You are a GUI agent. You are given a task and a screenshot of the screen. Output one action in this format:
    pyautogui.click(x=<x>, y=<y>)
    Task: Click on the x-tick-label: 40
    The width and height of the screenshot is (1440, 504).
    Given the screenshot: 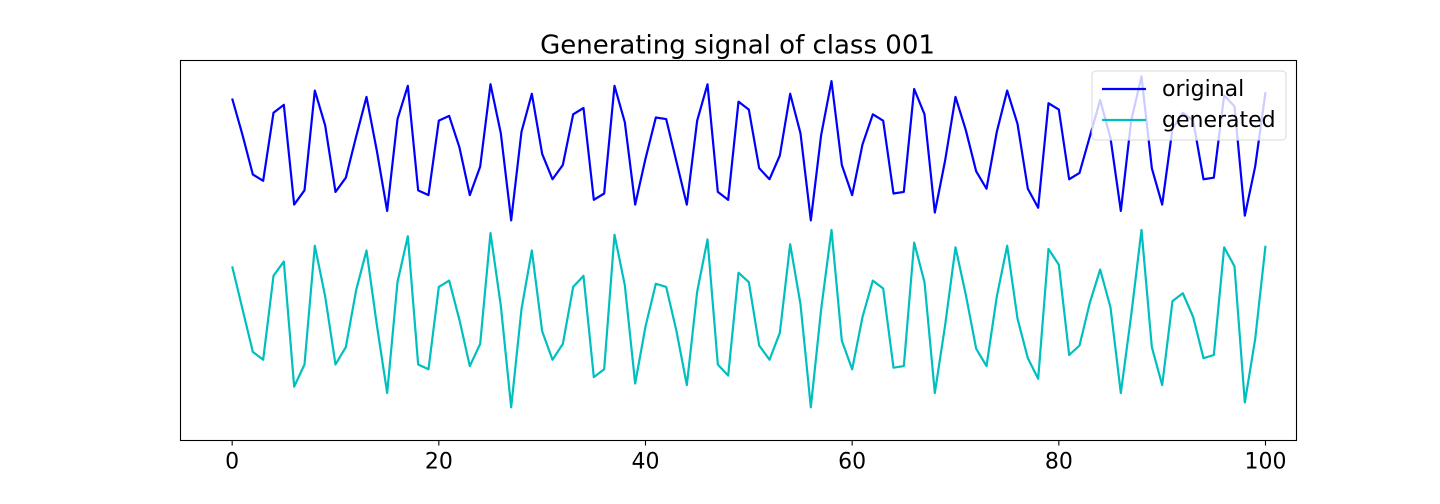 What is the action you would take?
    pyautogui.click(x=646, y=462)
    